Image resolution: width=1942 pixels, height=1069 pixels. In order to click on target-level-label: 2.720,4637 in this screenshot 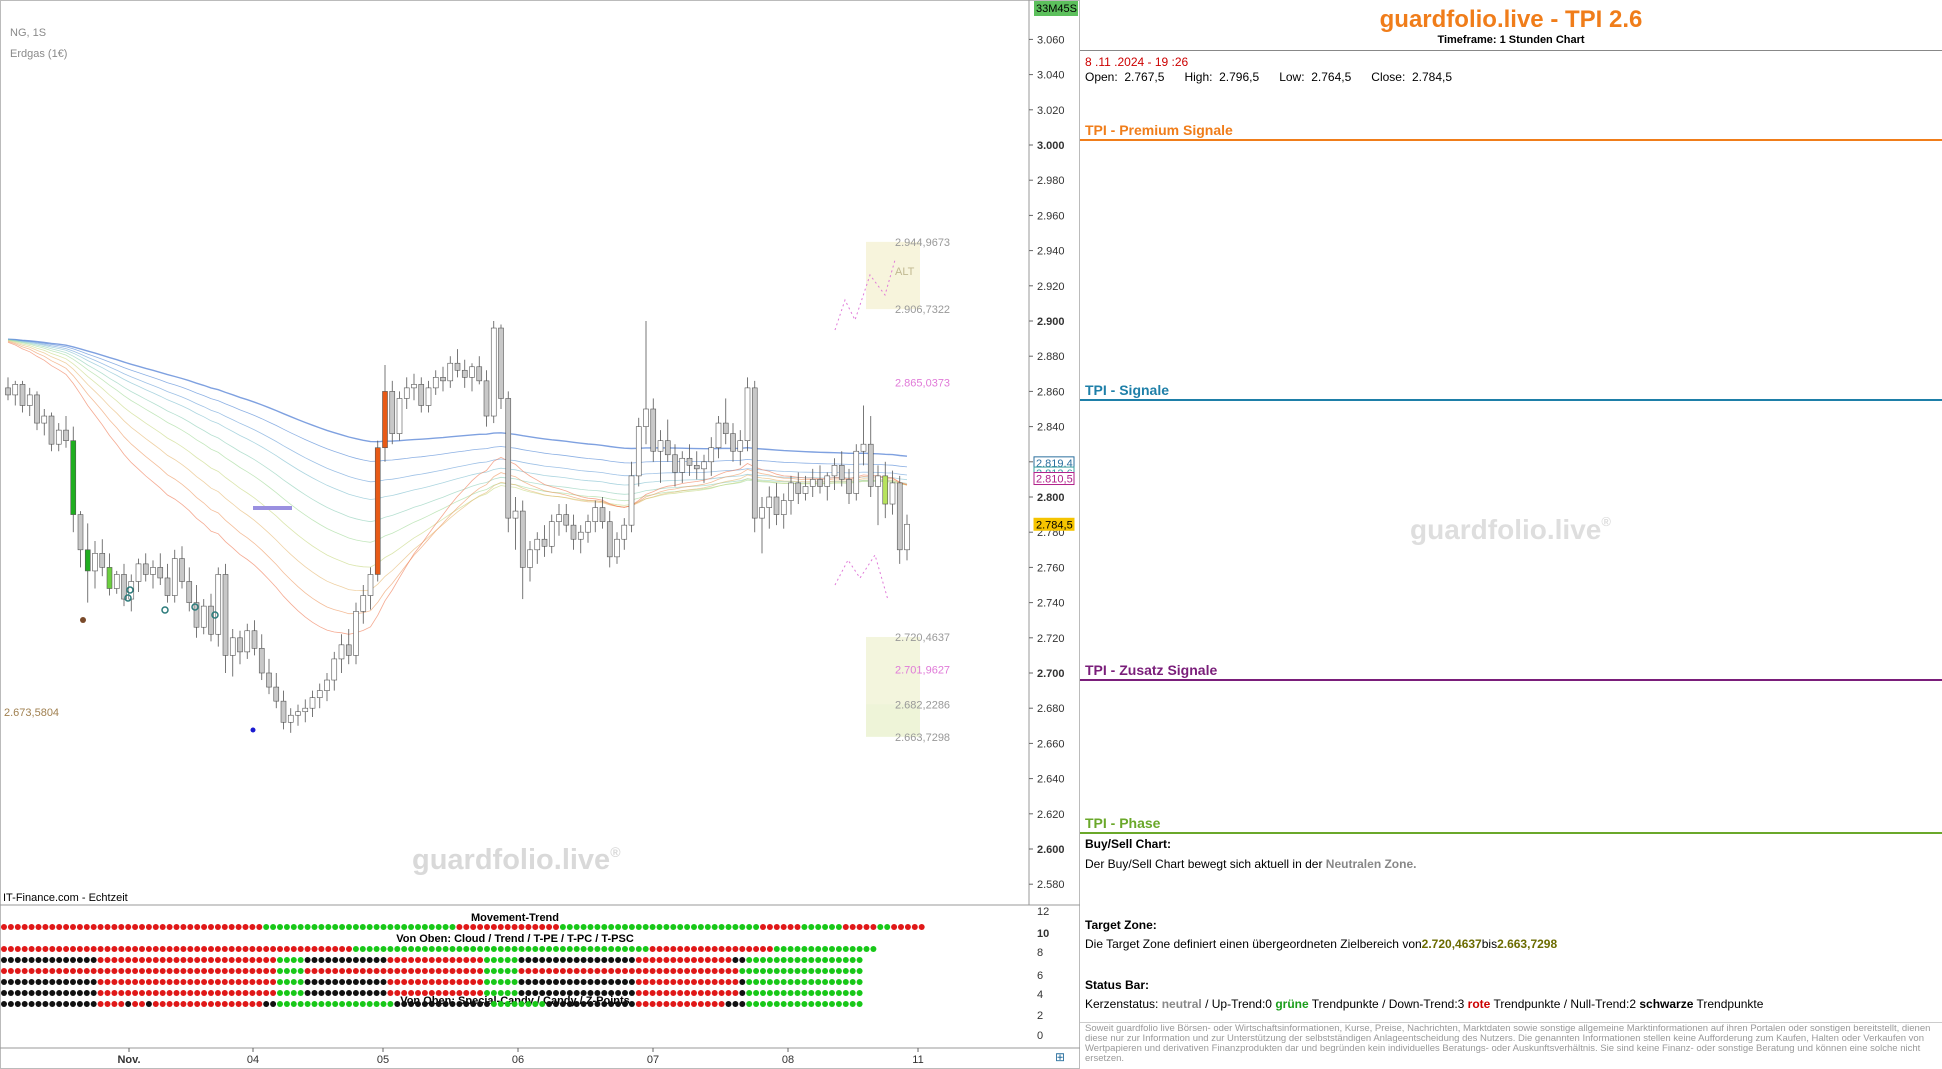, I will do `click(922, 638)`.